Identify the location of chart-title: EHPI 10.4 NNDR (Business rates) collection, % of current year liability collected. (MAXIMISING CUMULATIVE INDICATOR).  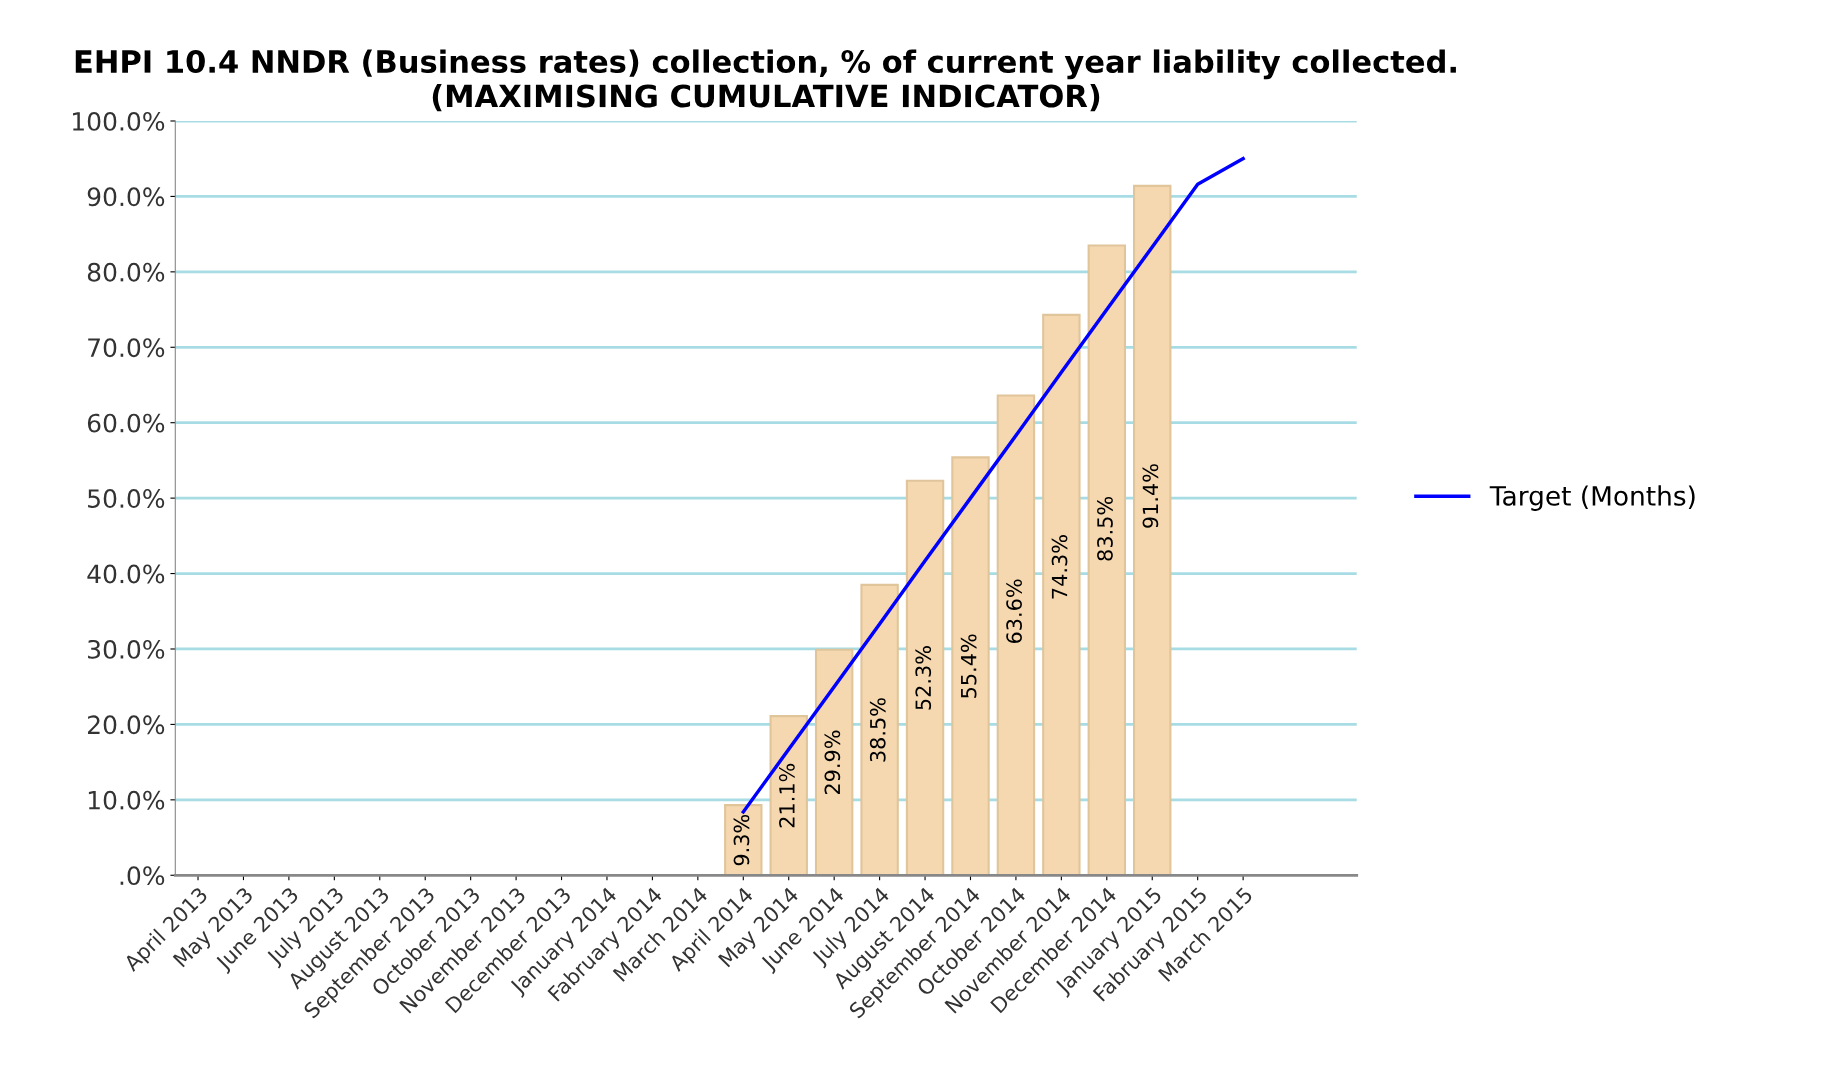
(765, 80).